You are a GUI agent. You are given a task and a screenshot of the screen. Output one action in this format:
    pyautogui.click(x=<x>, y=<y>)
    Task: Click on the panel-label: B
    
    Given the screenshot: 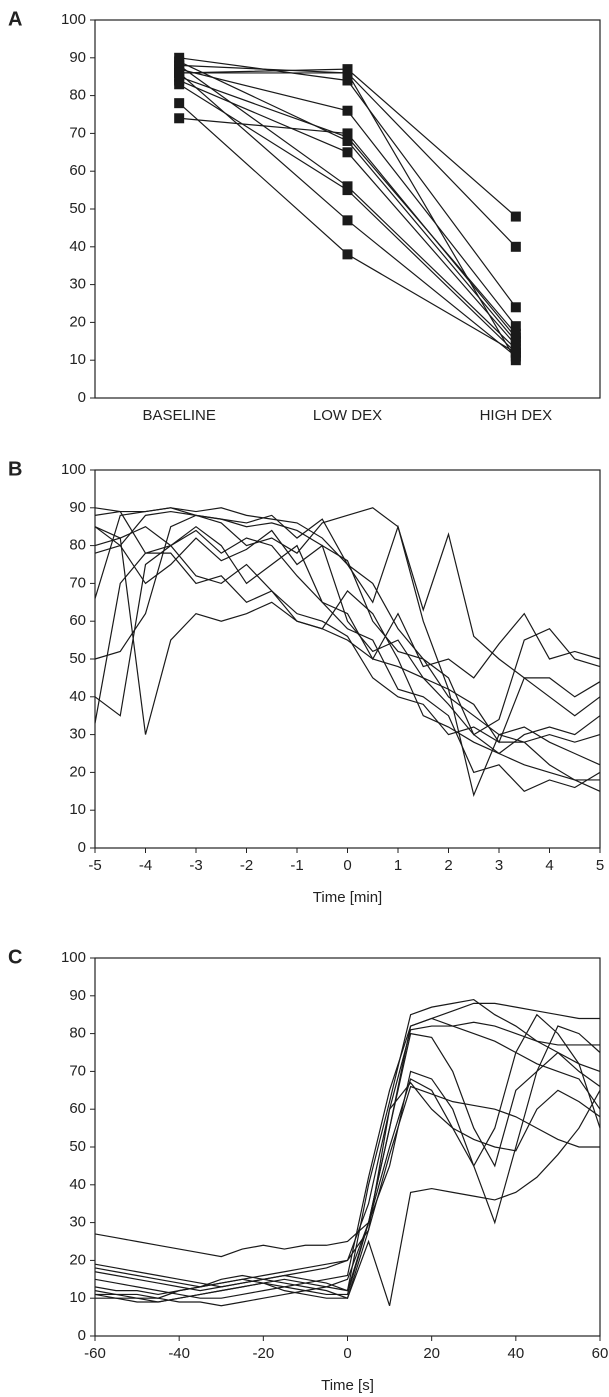 What is the action you would take?
    pyautogui.click(x=15, y=469)
    